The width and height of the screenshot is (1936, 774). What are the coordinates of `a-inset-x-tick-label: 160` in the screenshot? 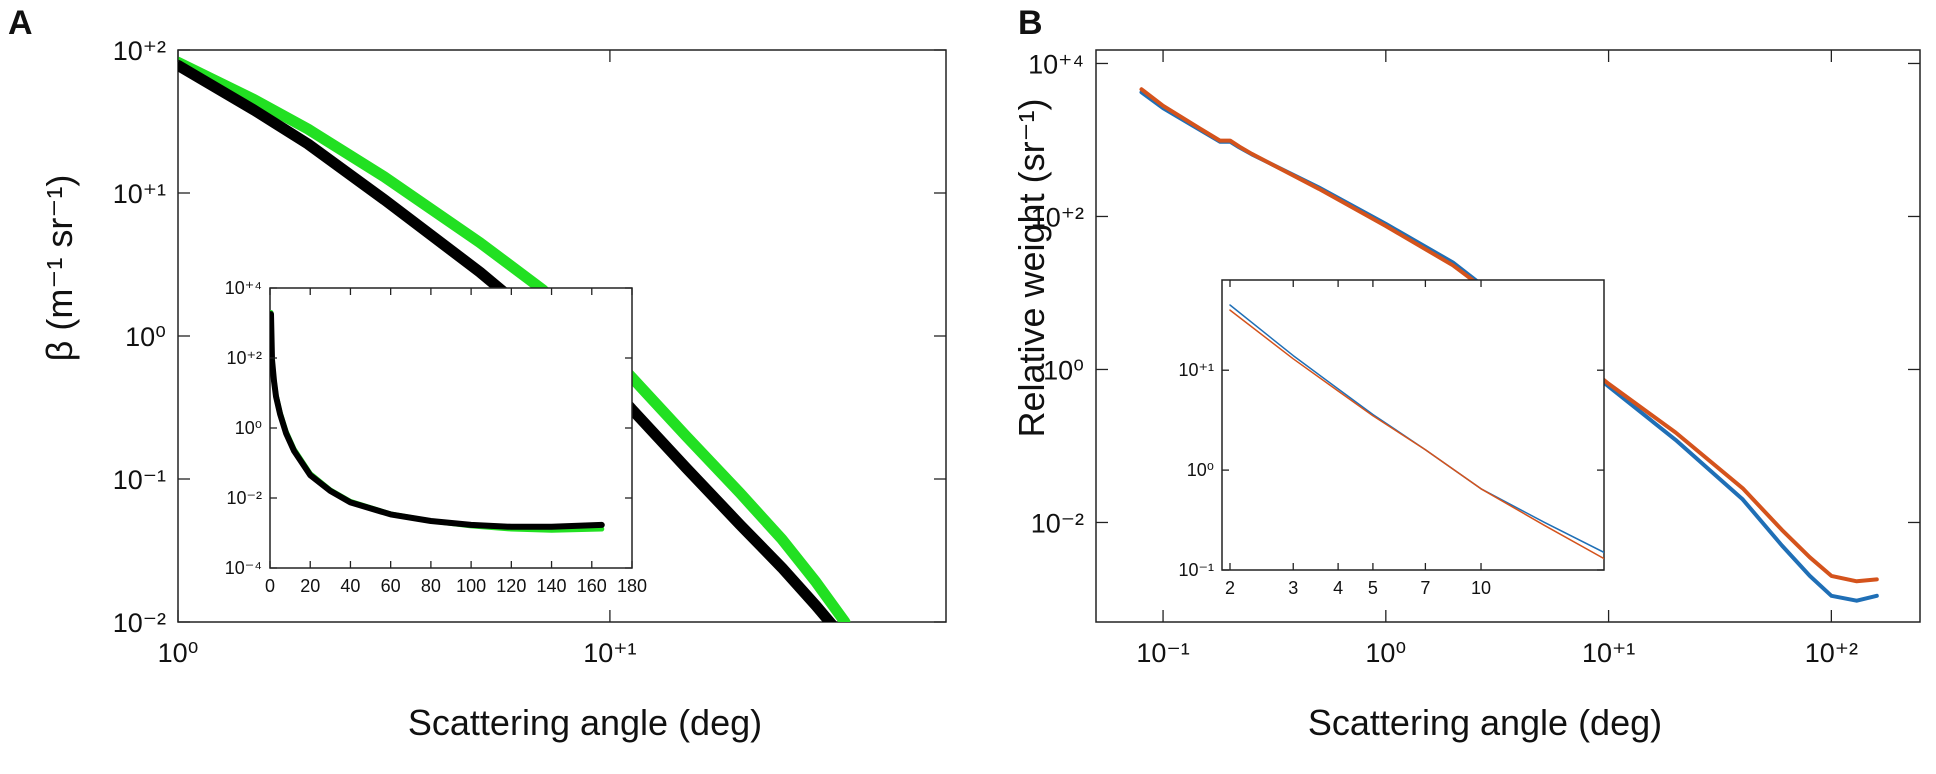 It's located at (592, 586).